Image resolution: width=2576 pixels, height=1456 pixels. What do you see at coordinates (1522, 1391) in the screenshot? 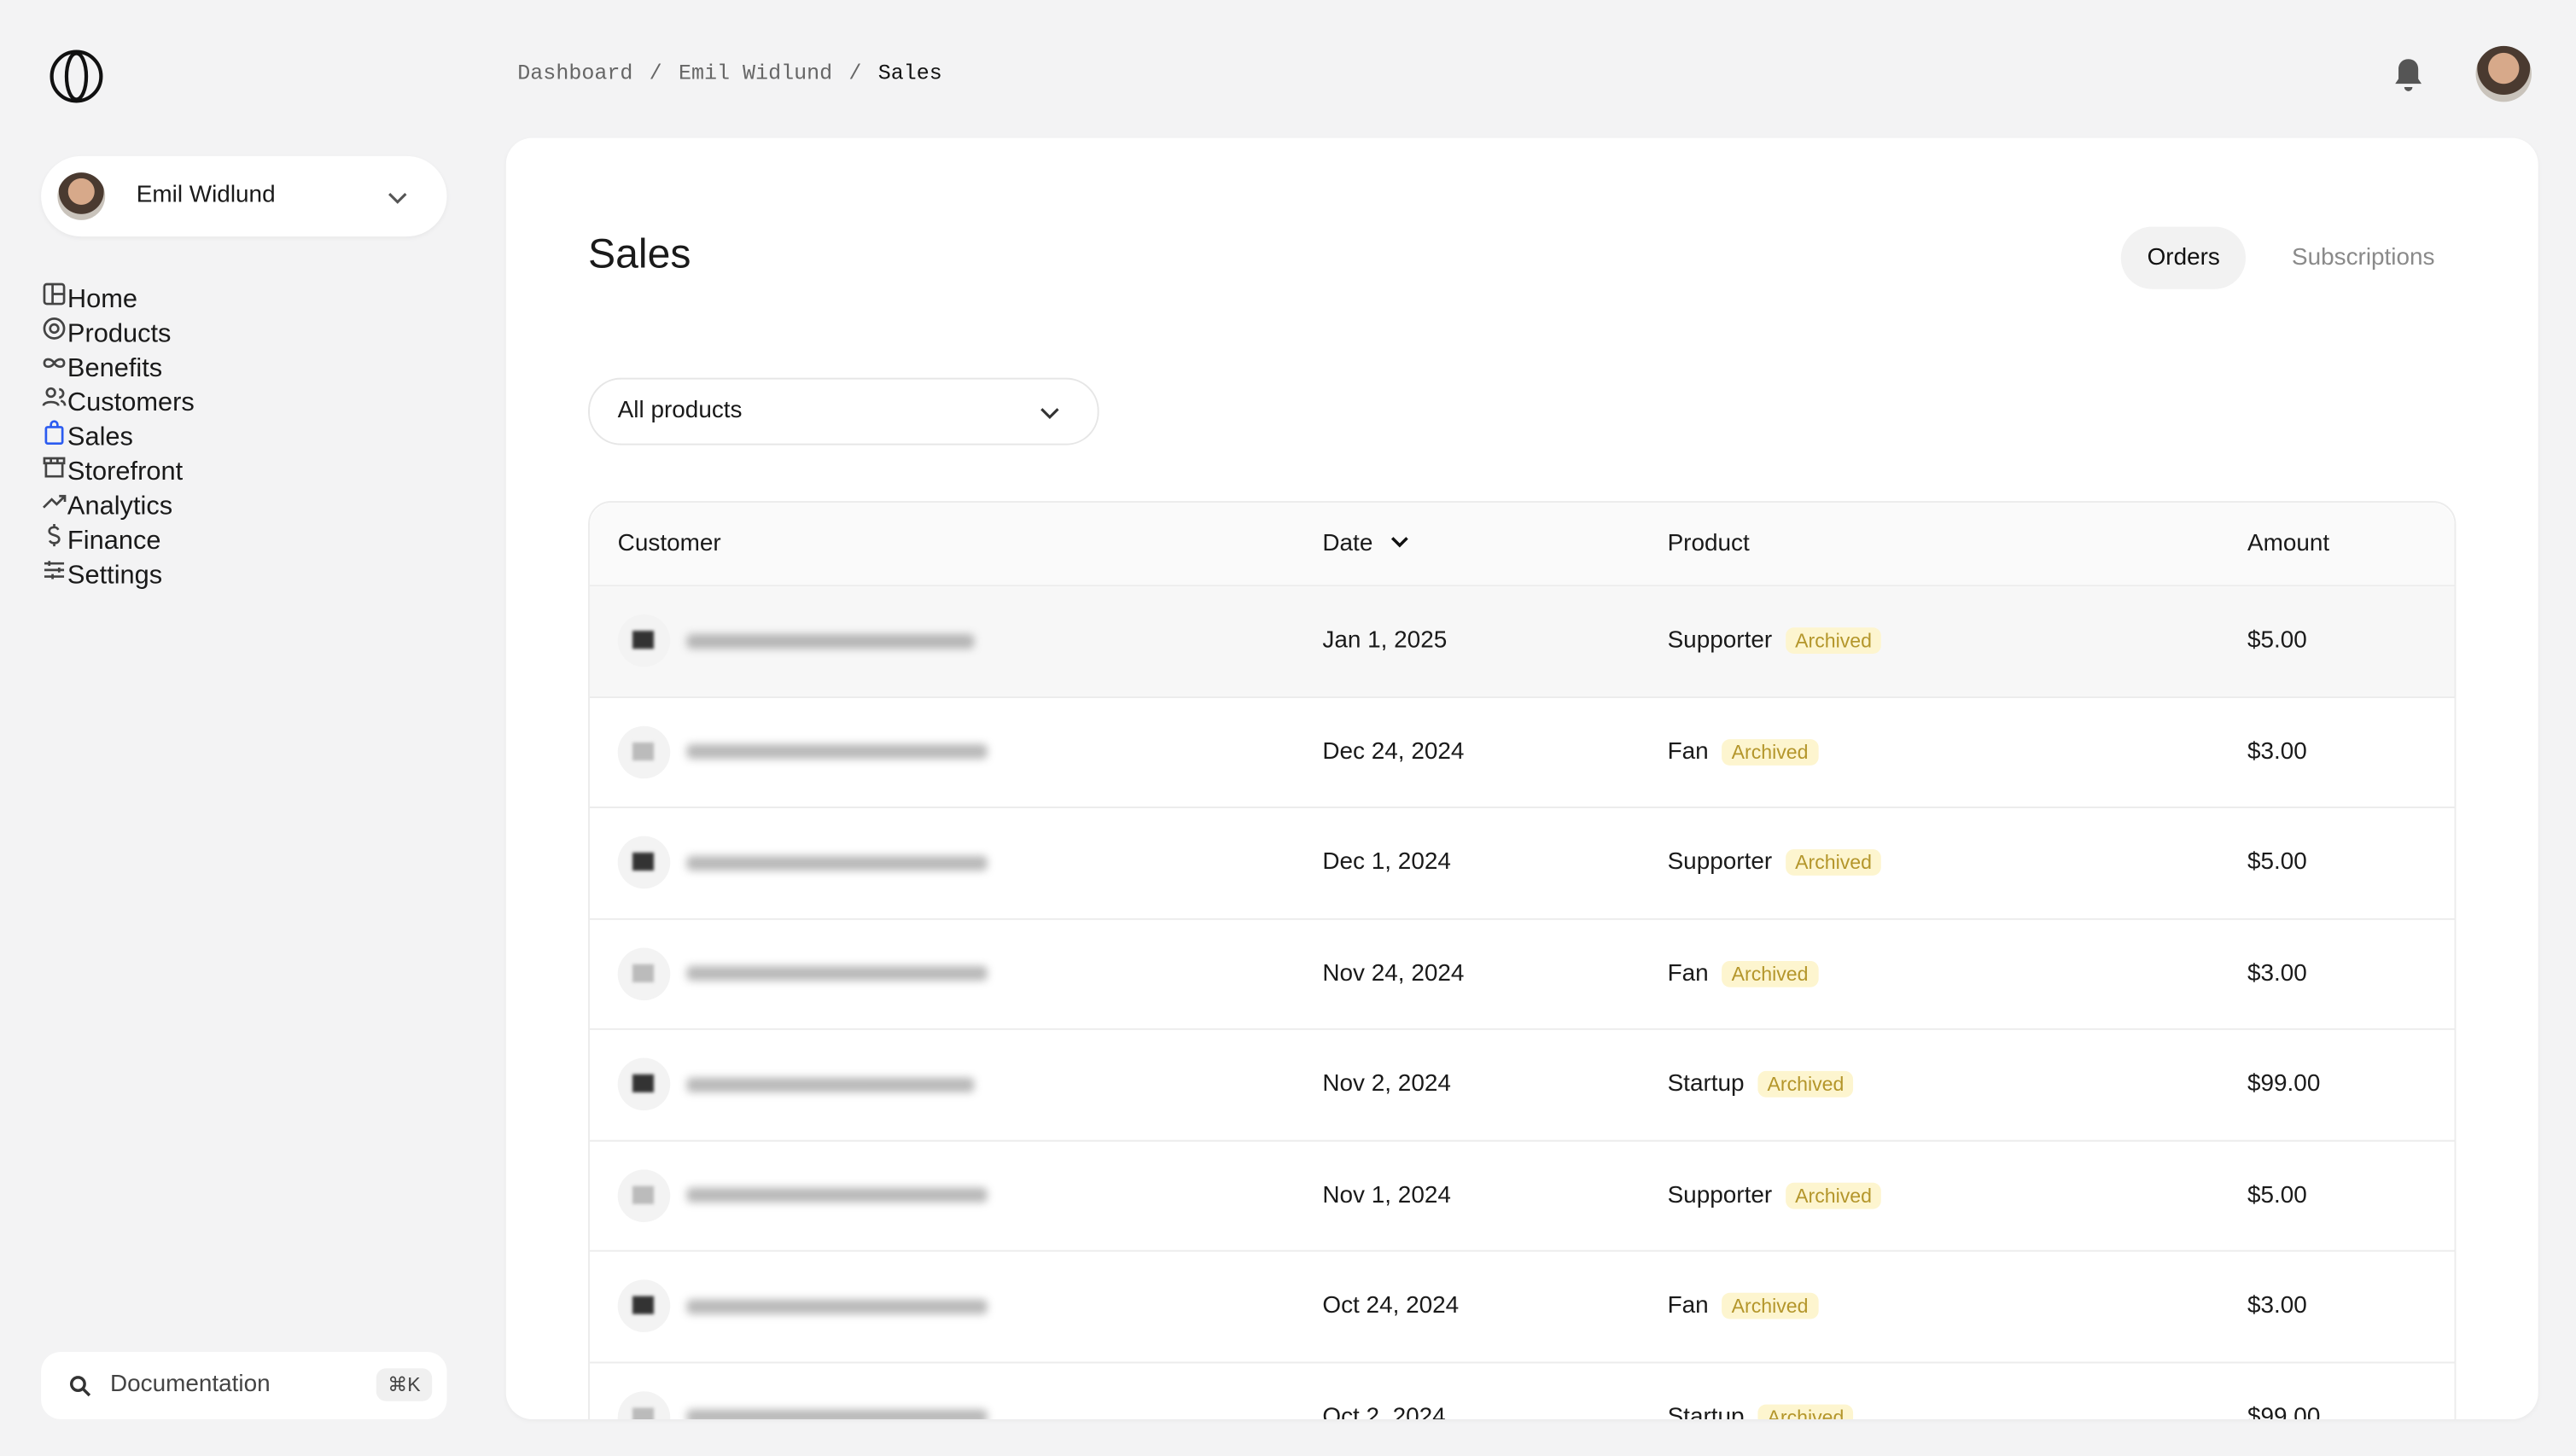
I see `table-row: Oct 2, 2024 Startup Archived $99.00` at bounding box center [1522, 1391].